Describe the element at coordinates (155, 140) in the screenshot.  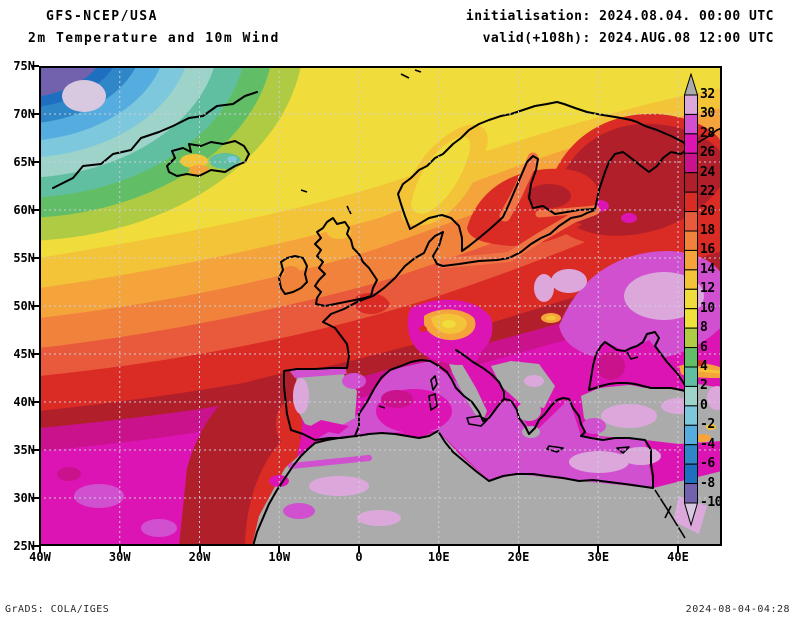
I see `greenland-coast` at that location.